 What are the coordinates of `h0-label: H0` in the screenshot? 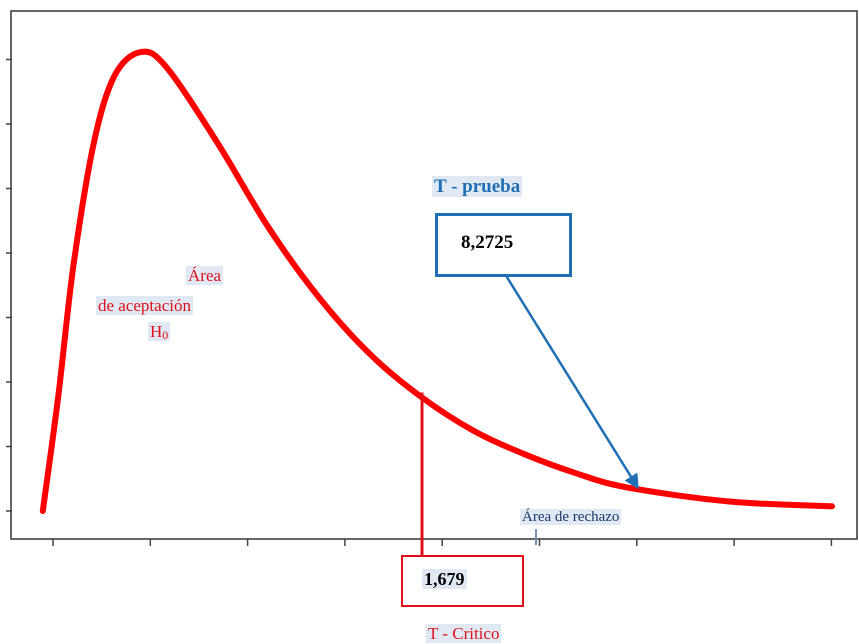 It's located at (159, 332).